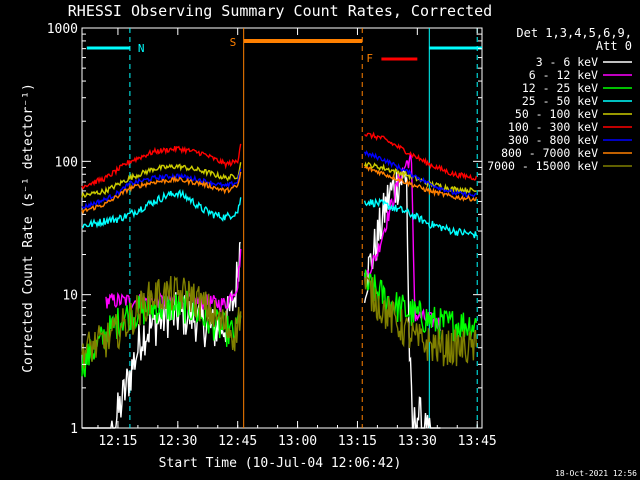 This screenshot has height=480, width=640. What do you see at coordinates (560, 101) in the screenshot?
I see `legend-label: 25 - 50 keV` at bounding box center [560, 101].